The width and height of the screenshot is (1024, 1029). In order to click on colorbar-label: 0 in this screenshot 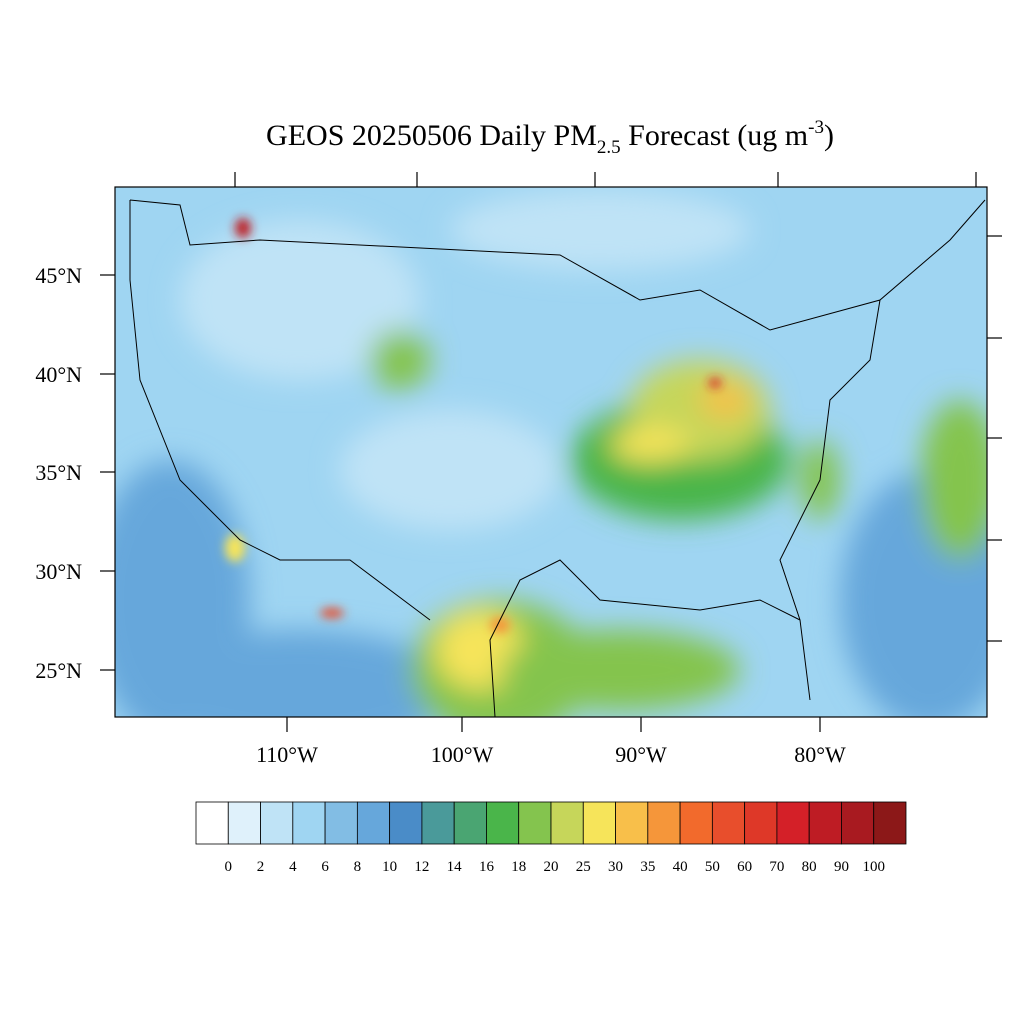, I will do `click(229, 867)`.